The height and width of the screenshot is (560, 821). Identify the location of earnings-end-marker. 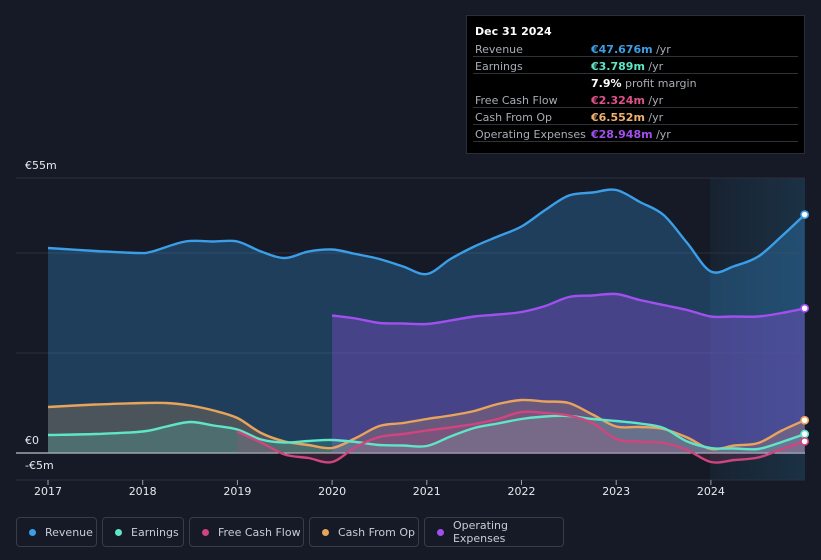
(805, 434).